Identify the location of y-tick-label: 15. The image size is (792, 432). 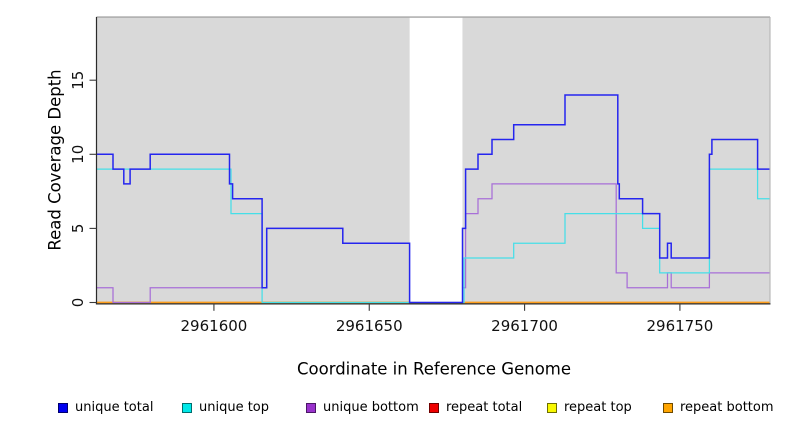
(78, 80).